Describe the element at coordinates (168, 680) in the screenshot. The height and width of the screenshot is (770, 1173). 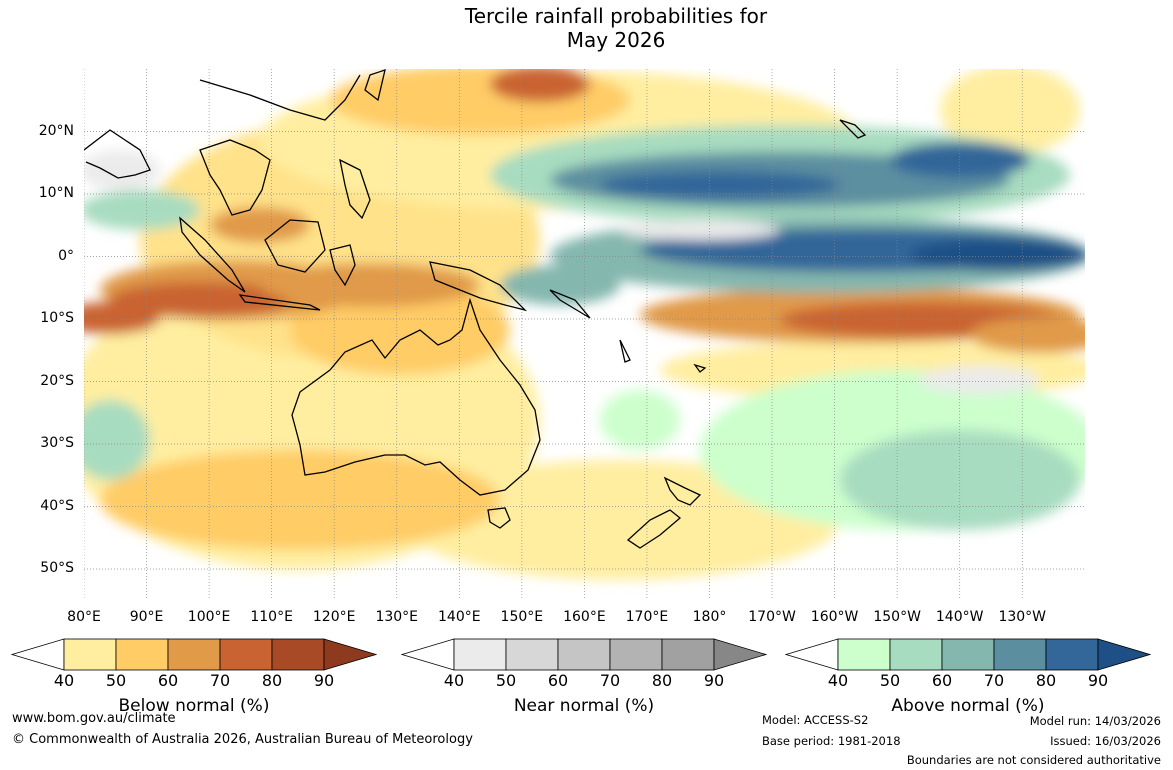
I see `below-colorbar-tick: 60` at that location.